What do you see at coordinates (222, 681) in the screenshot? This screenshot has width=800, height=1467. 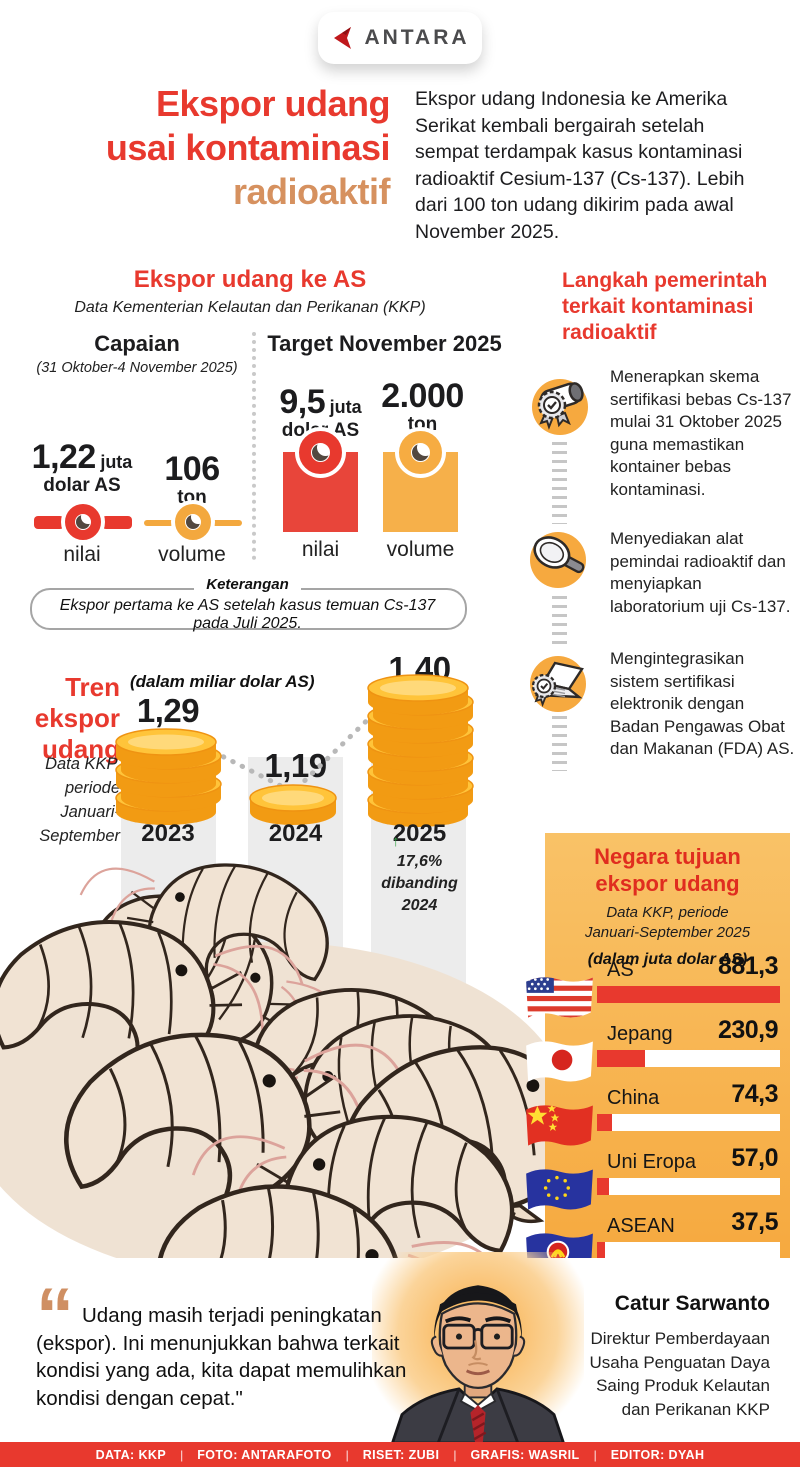 I see `trend-unit-note: (dalam miliar dolar AS)` at bounding box center [222, 681].